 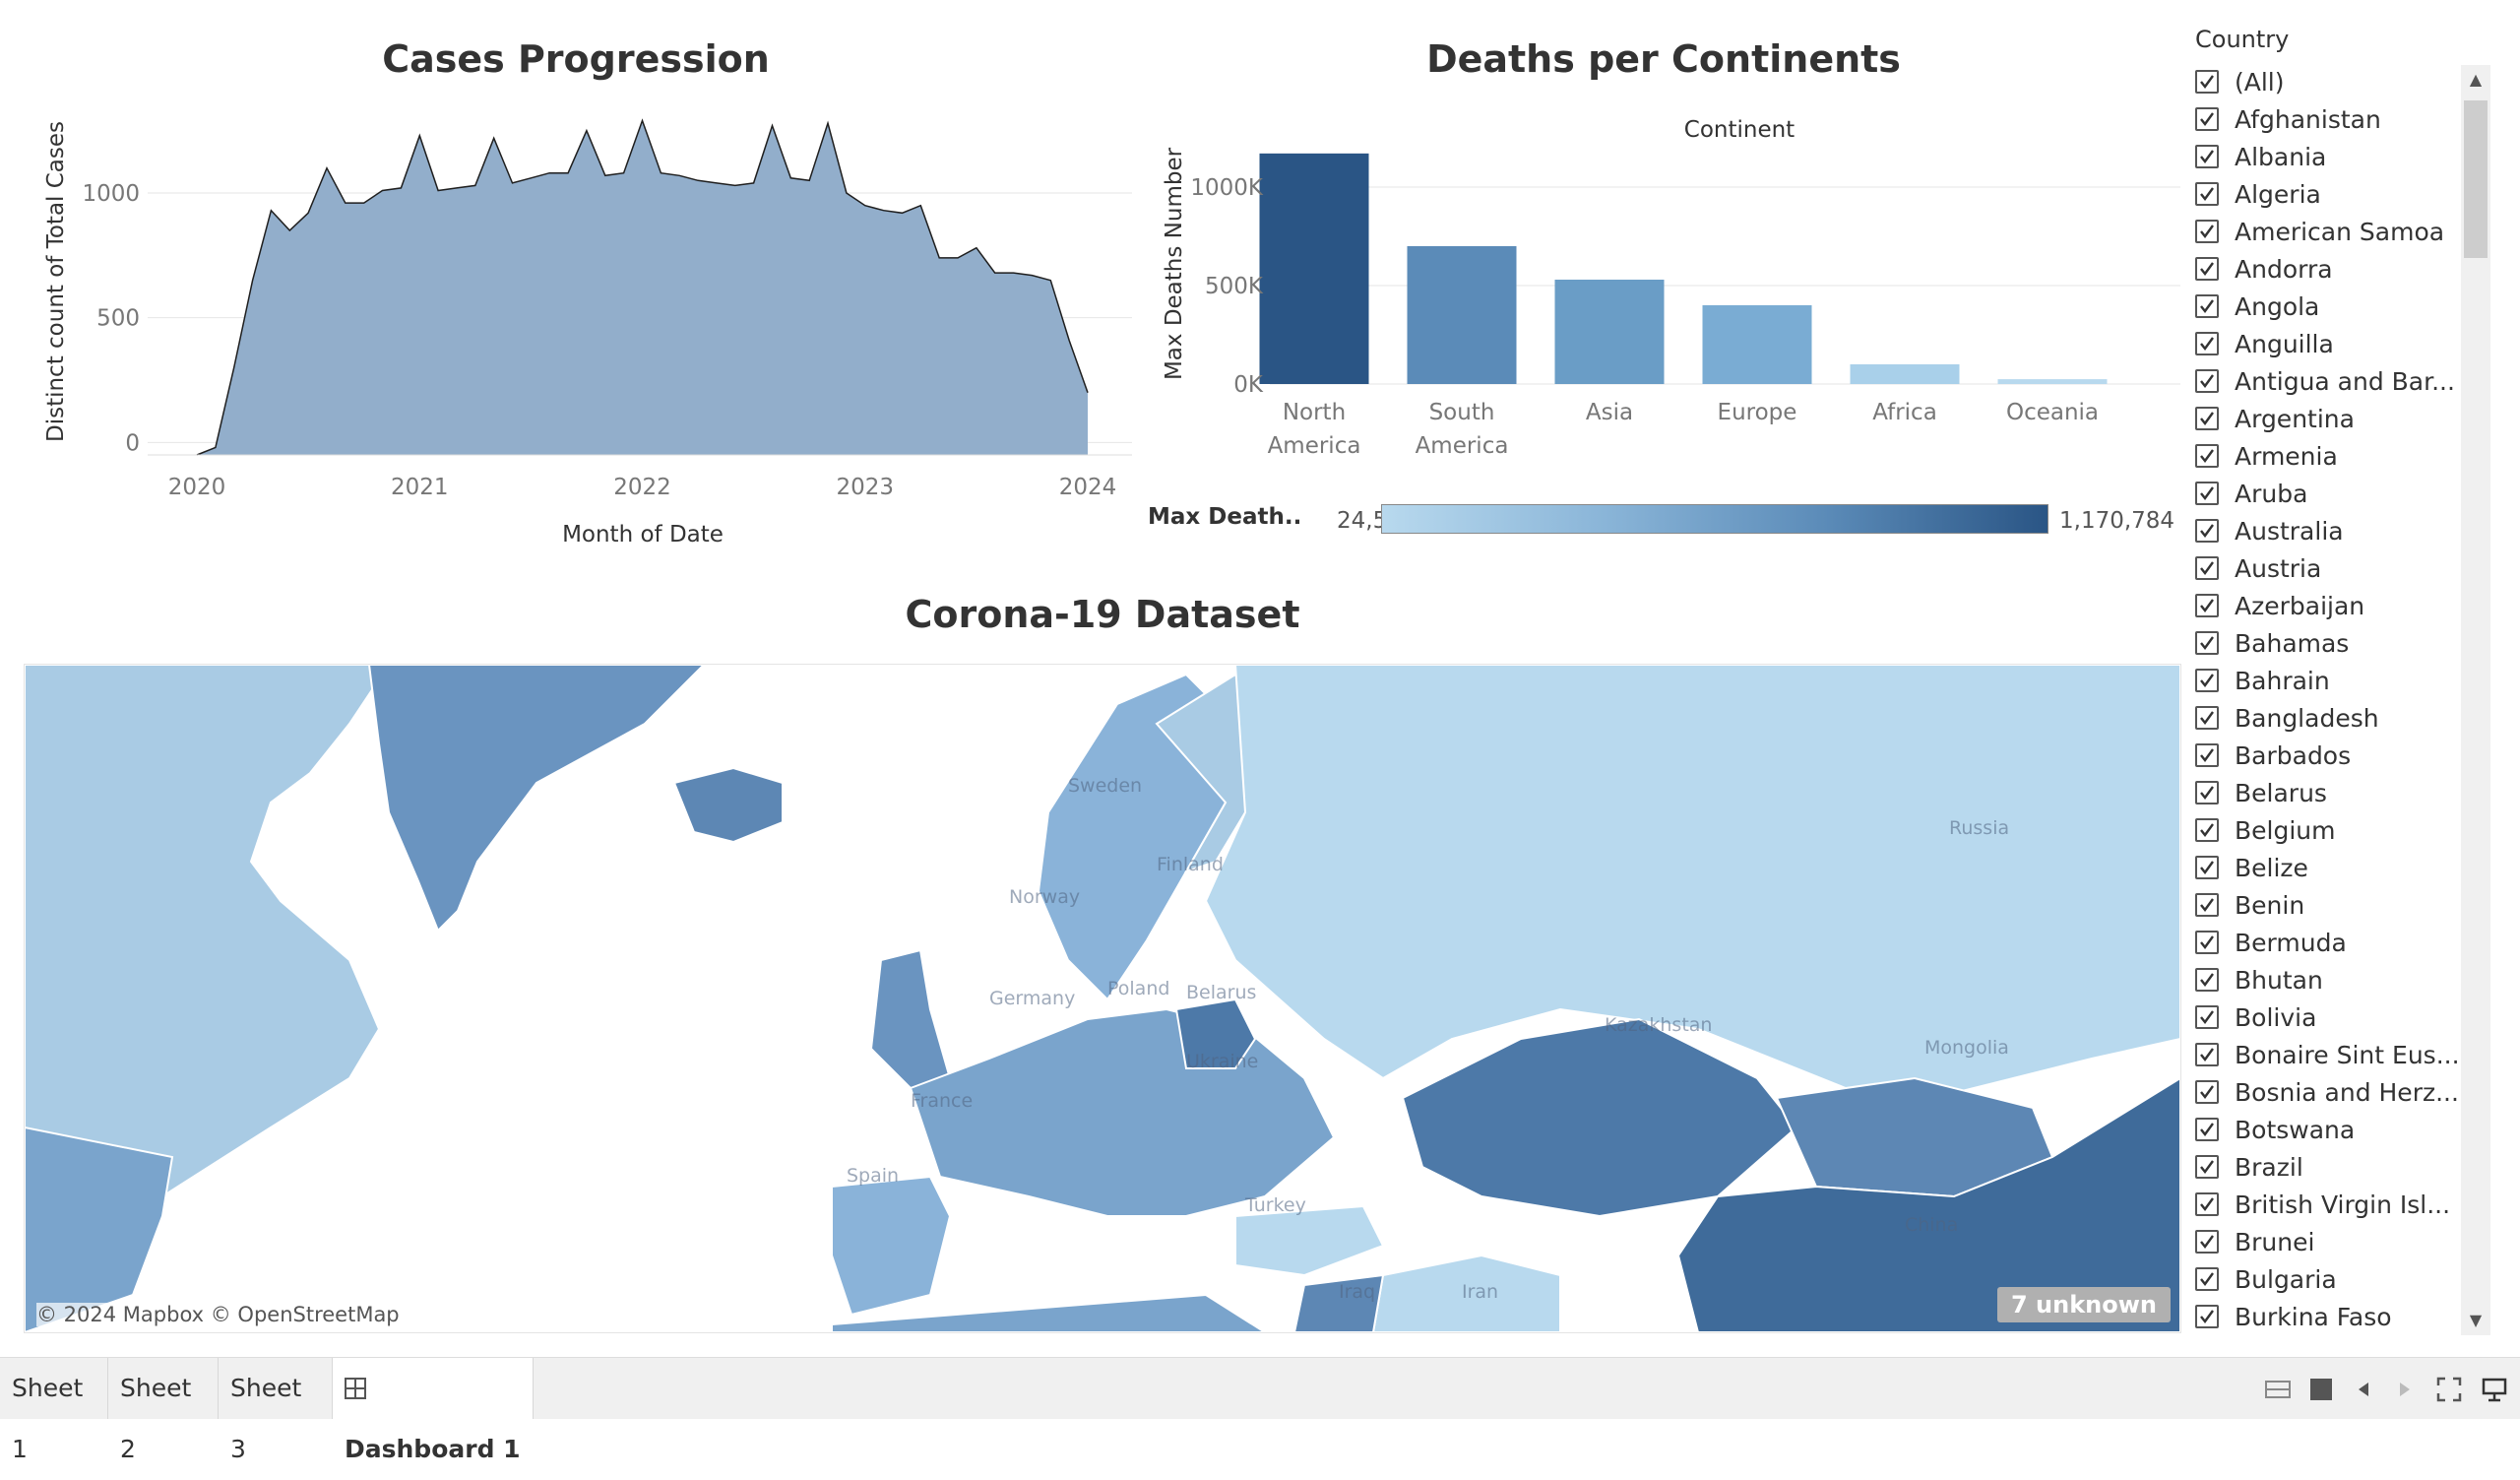 I want to click on country-filter-item: Argentina, so click(x=2342, y=418).